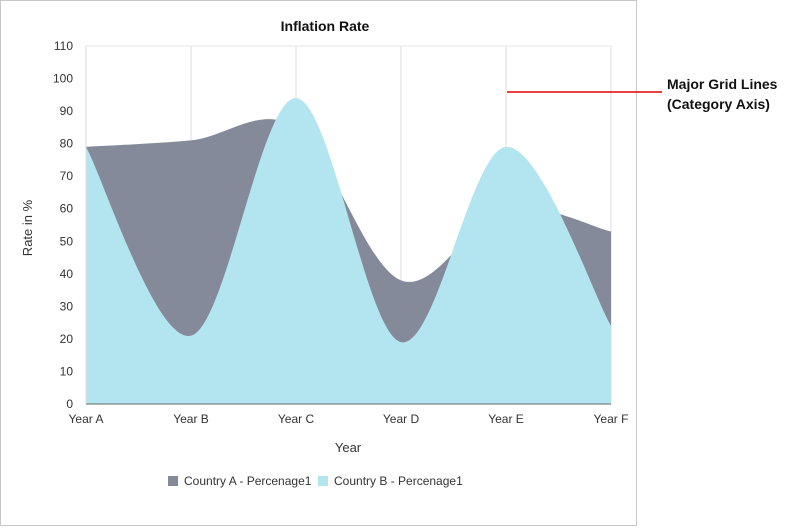  Describe the element at coordinates (325, 26) in the screenshot. I see `chart-title: Inflation Rate` at that location.